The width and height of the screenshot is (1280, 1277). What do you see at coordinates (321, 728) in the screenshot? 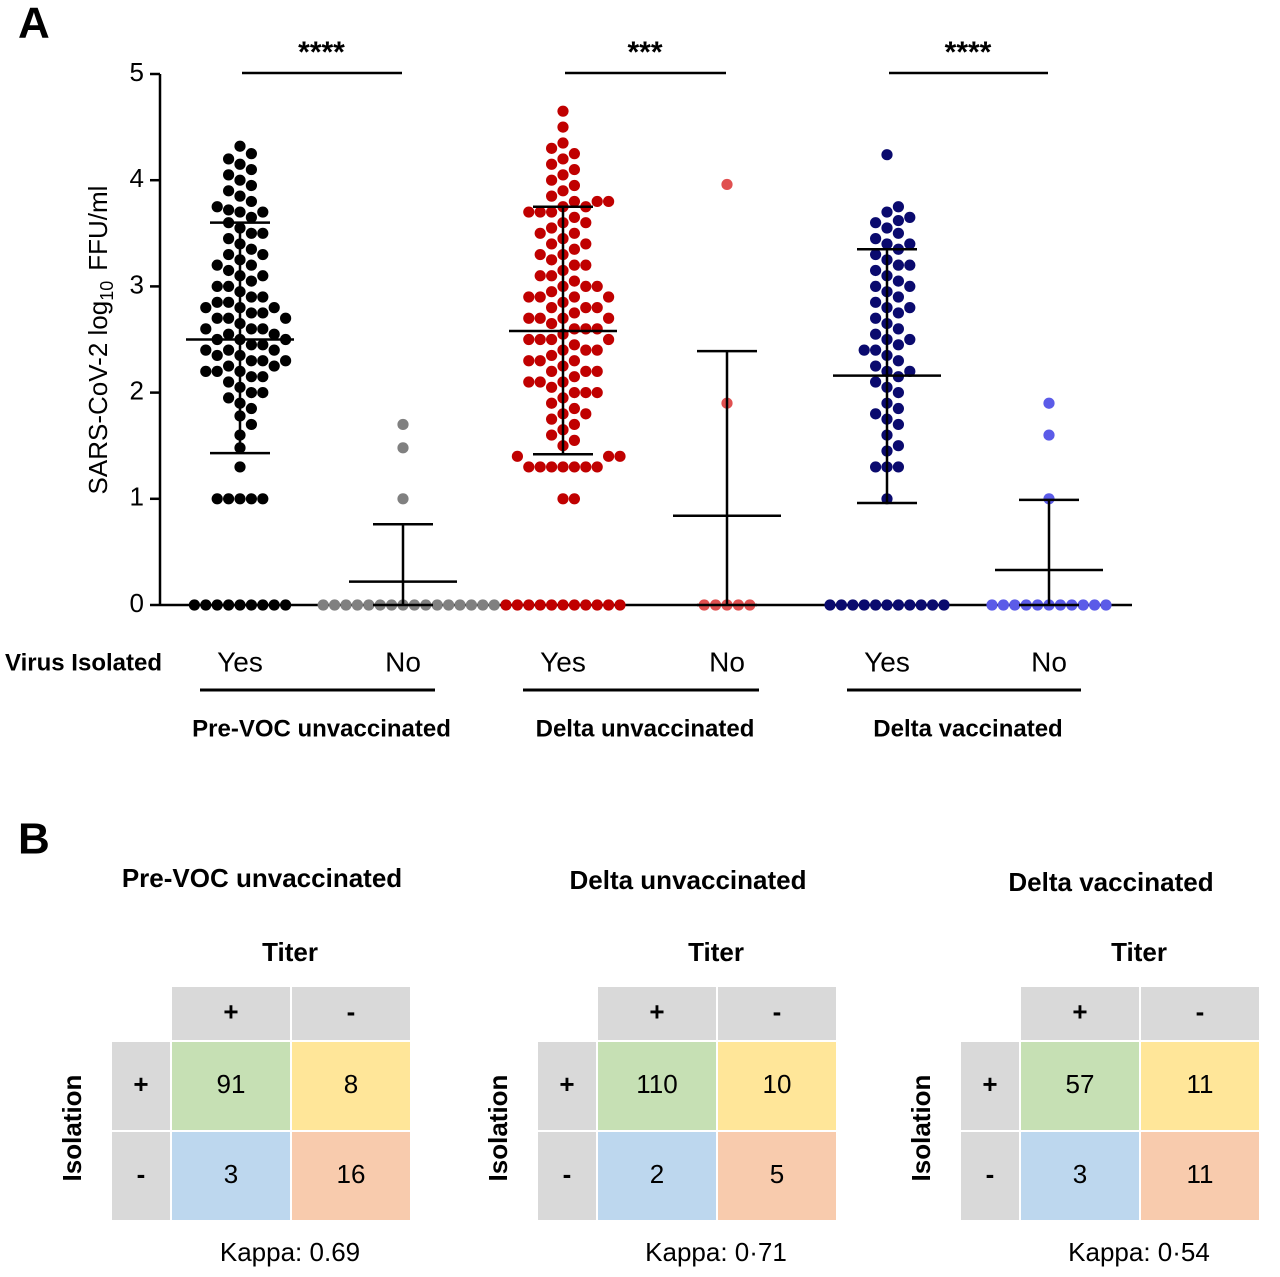
I see `group-label: Pre-VOC unvaccinated` at bounding box center [321, 728].